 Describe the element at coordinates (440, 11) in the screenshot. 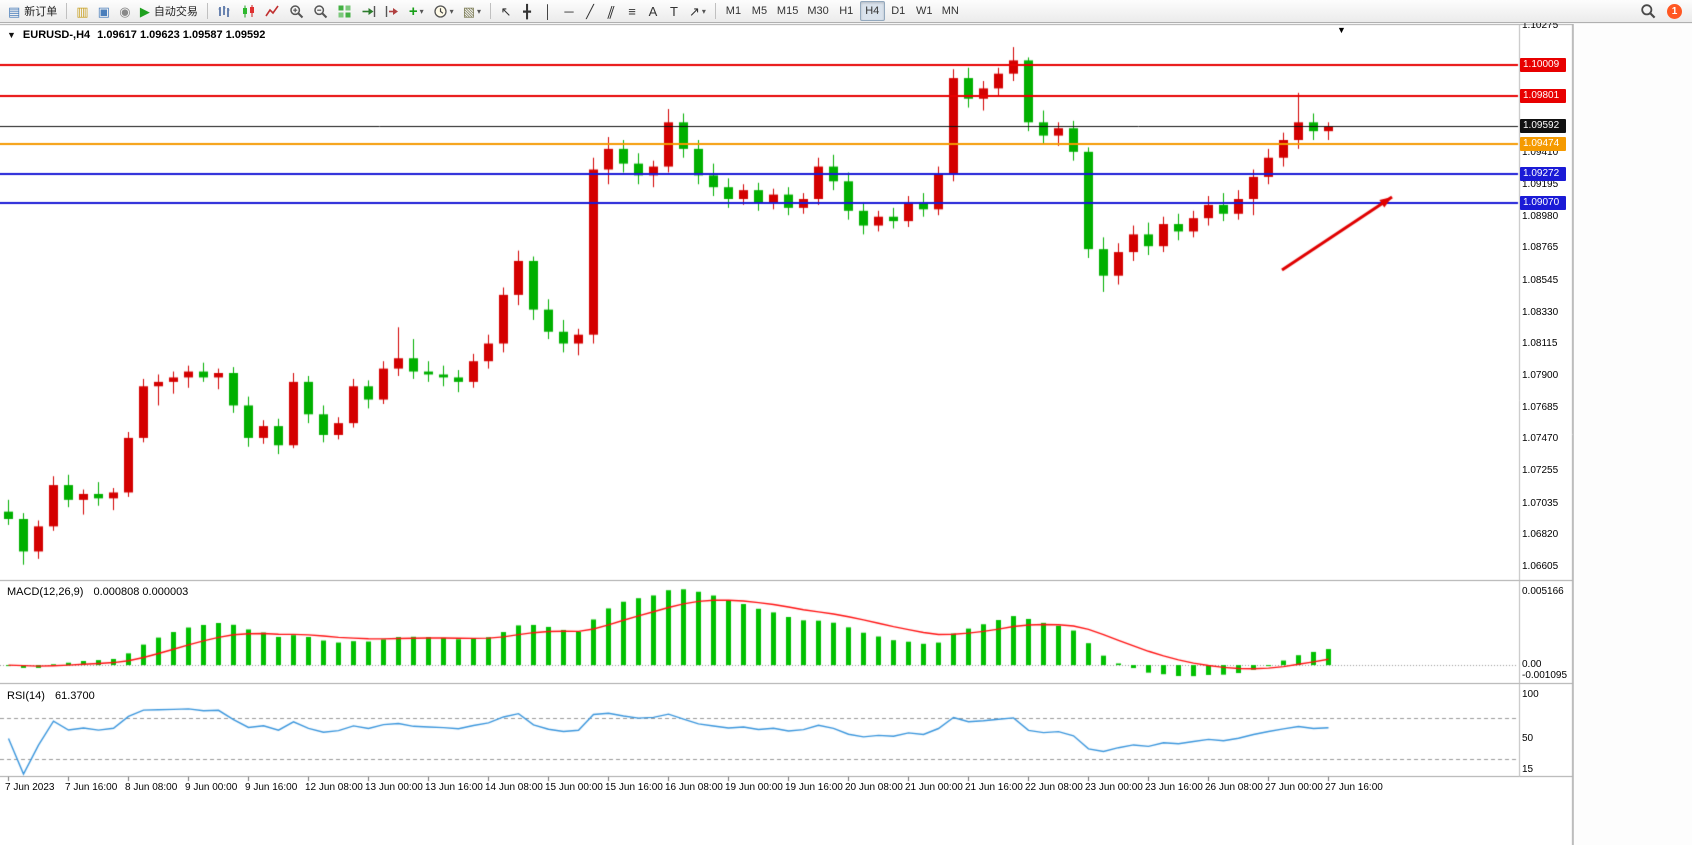

I see `periods-icon` at that location.